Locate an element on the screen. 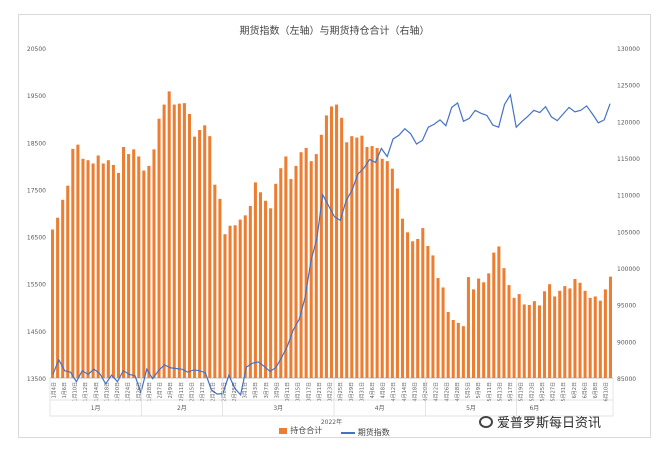 The height and width of the screenshot is (456, 669). x-tick-label: 2月17日 is located at coordinates (203, 392).